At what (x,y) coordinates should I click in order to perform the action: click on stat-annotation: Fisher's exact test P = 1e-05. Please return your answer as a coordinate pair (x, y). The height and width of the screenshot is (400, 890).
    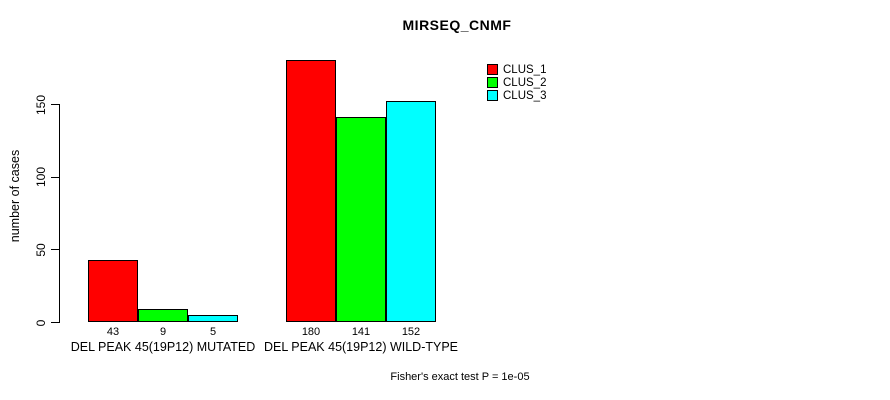
    Looking at the image, I should click on (460, 377).